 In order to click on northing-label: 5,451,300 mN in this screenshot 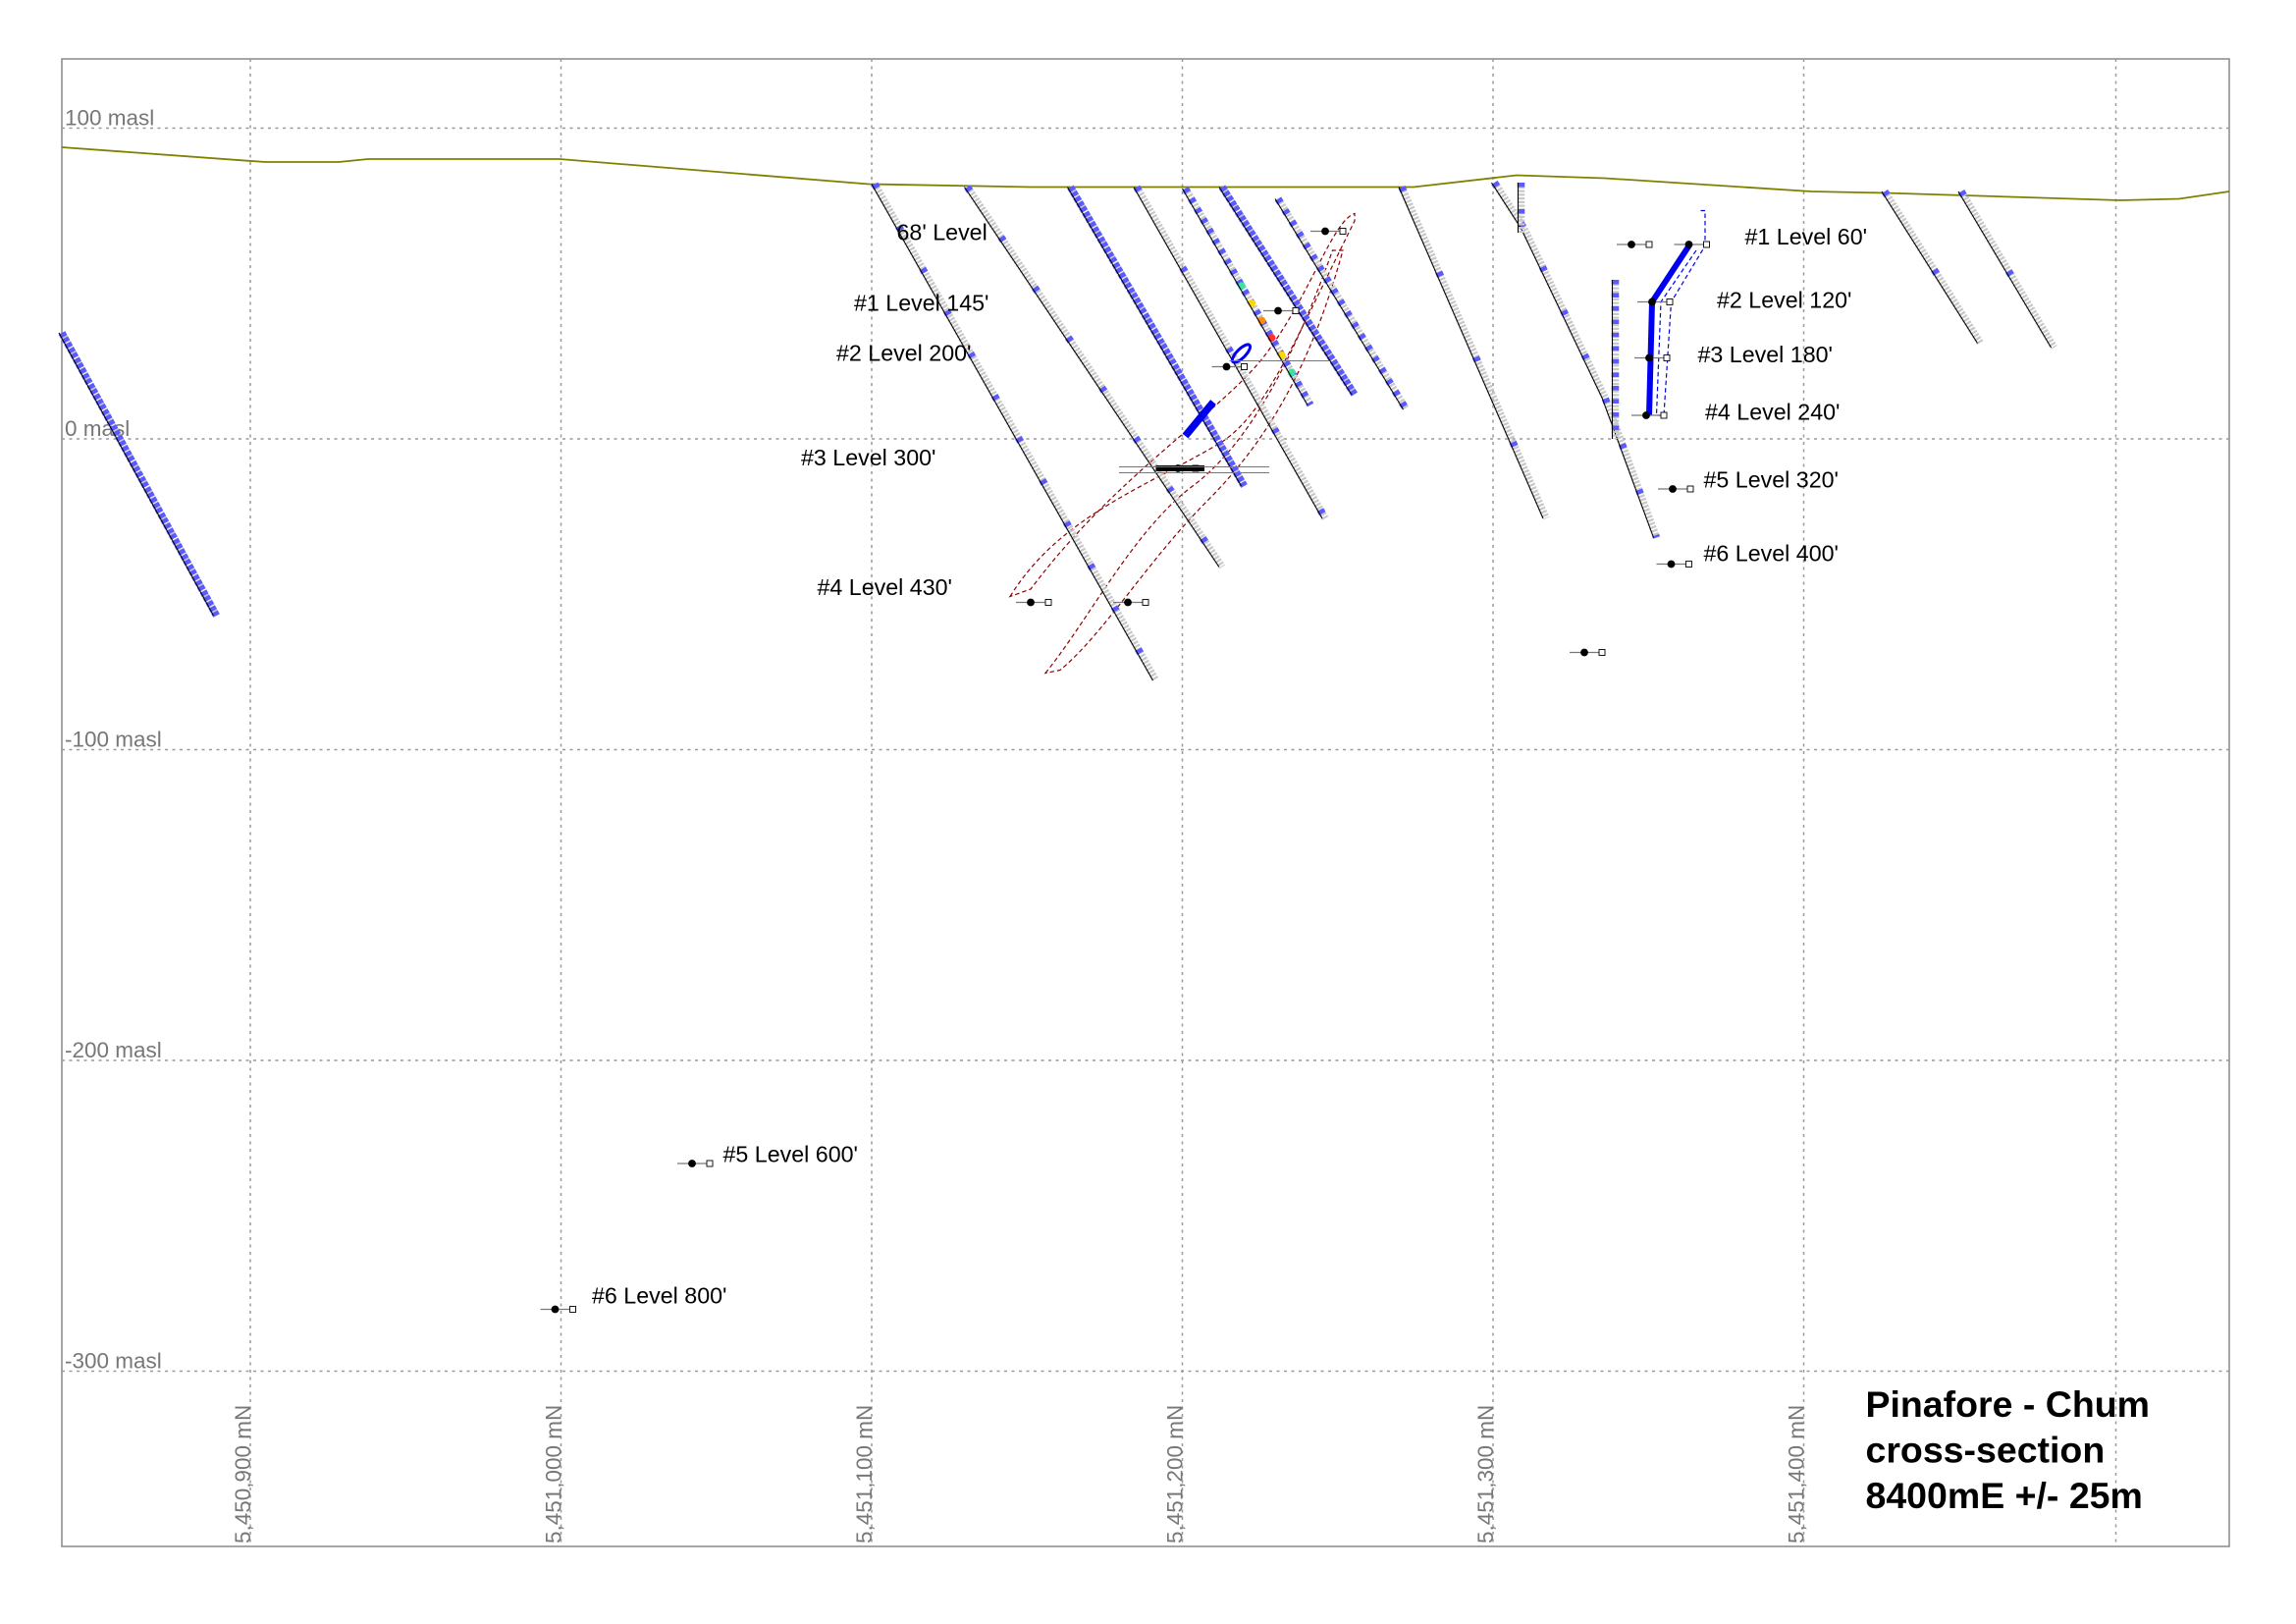, I will do `click(1485, 1474)`.